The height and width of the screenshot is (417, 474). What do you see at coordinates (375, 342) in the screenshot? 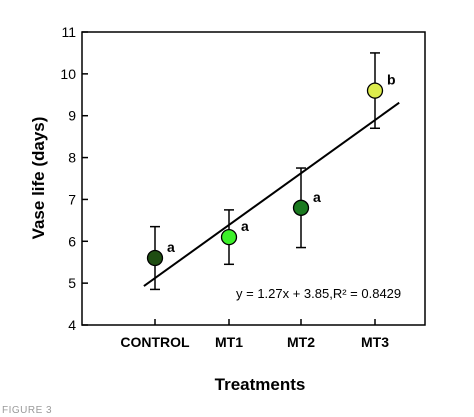
I see `x-tick-label: MT3` at bounding box center [375, 342].